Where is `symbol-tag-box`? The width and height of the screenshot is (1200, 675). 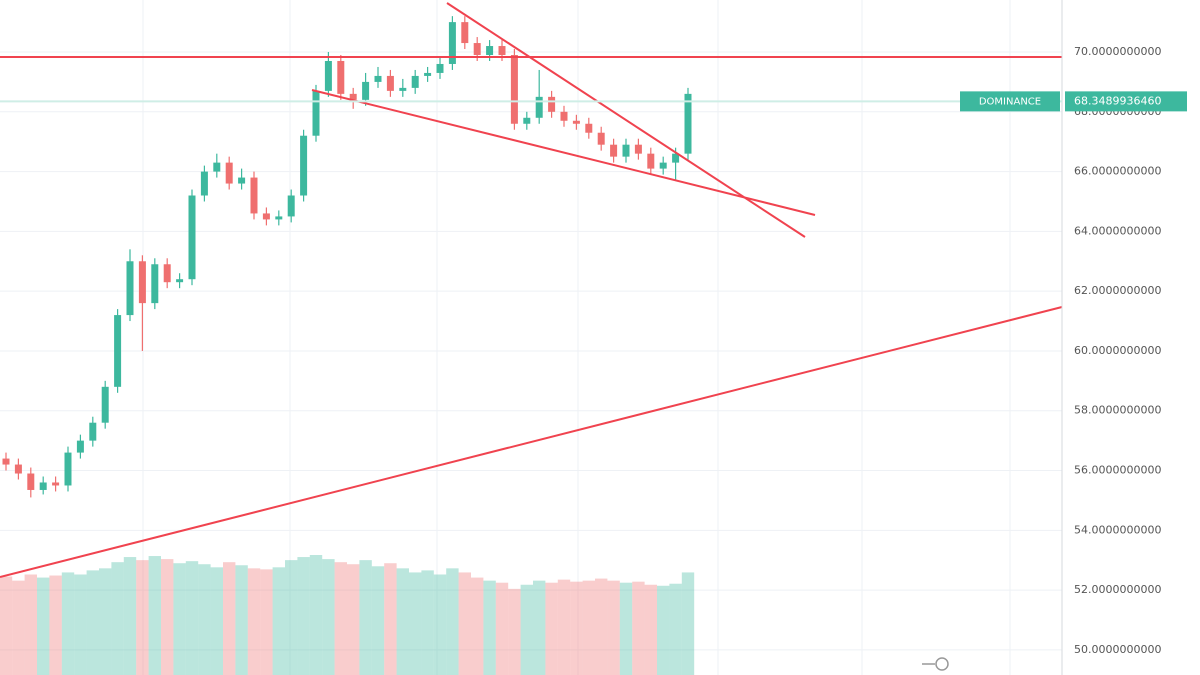 symbol-tag-box is located at coordinates (1010, 101).